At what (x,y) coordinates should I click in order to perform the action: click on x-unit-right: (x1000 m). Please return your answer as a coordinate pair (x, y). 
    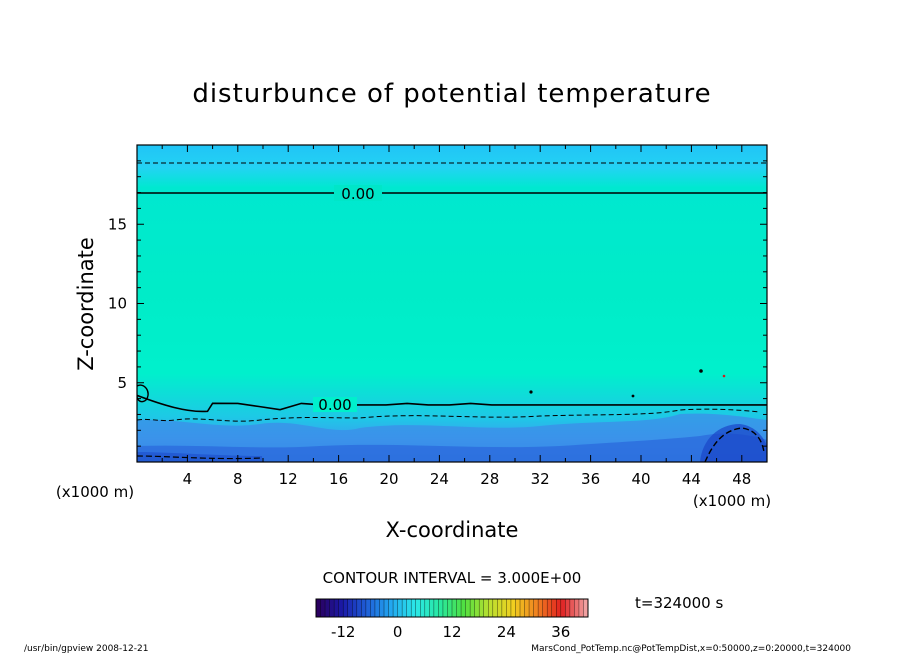
    Looking at the image, I should click on (732, 501).